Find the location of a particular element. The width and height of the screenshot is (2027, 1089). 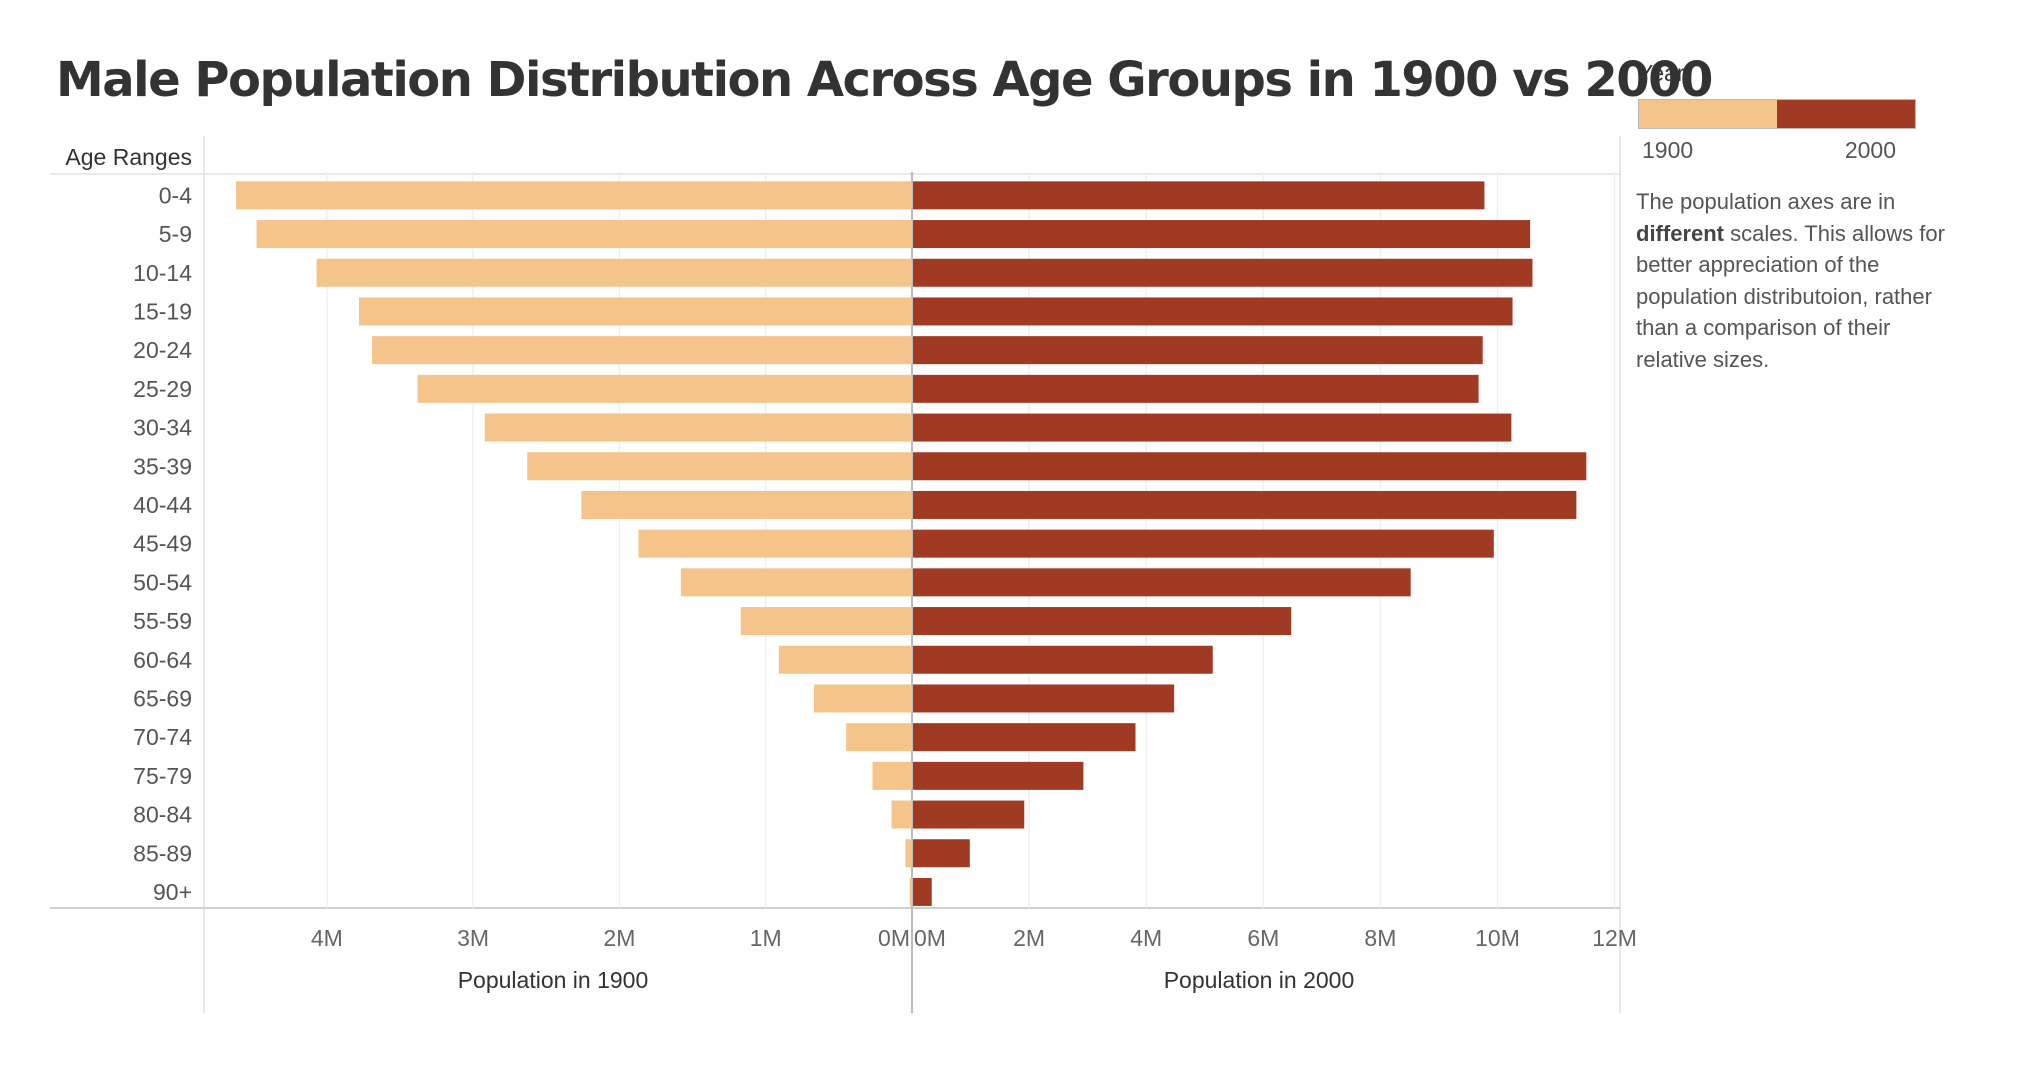

category-label: 60-64 is located at coordinates (162, 660).